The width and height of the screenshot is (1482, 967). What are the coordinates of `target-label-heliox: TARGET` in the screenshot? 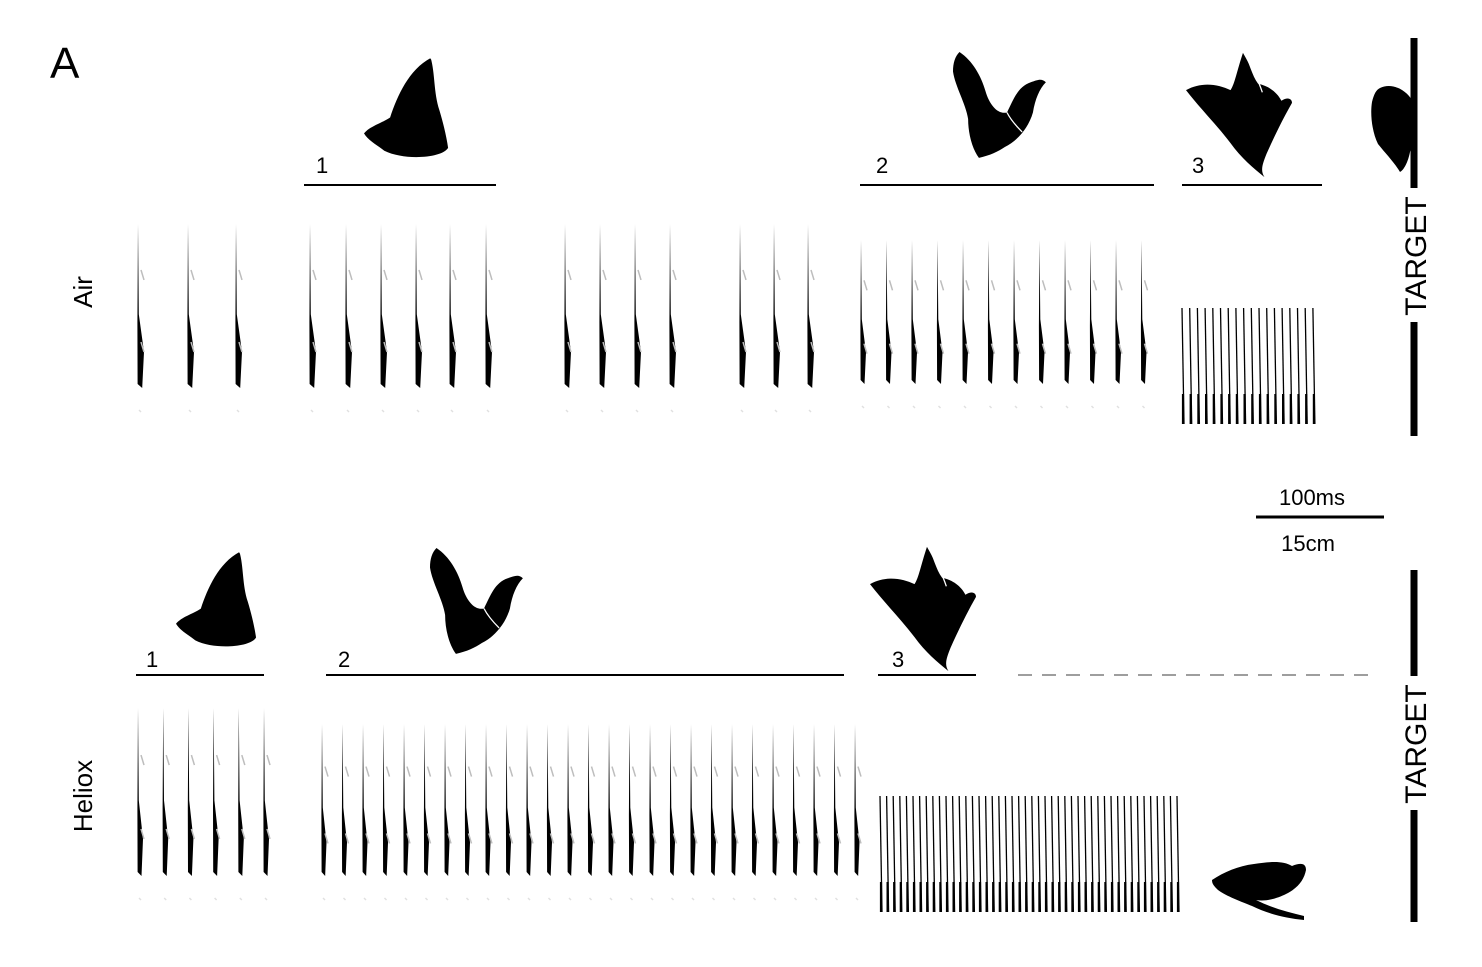 It's located at (1416, 743).